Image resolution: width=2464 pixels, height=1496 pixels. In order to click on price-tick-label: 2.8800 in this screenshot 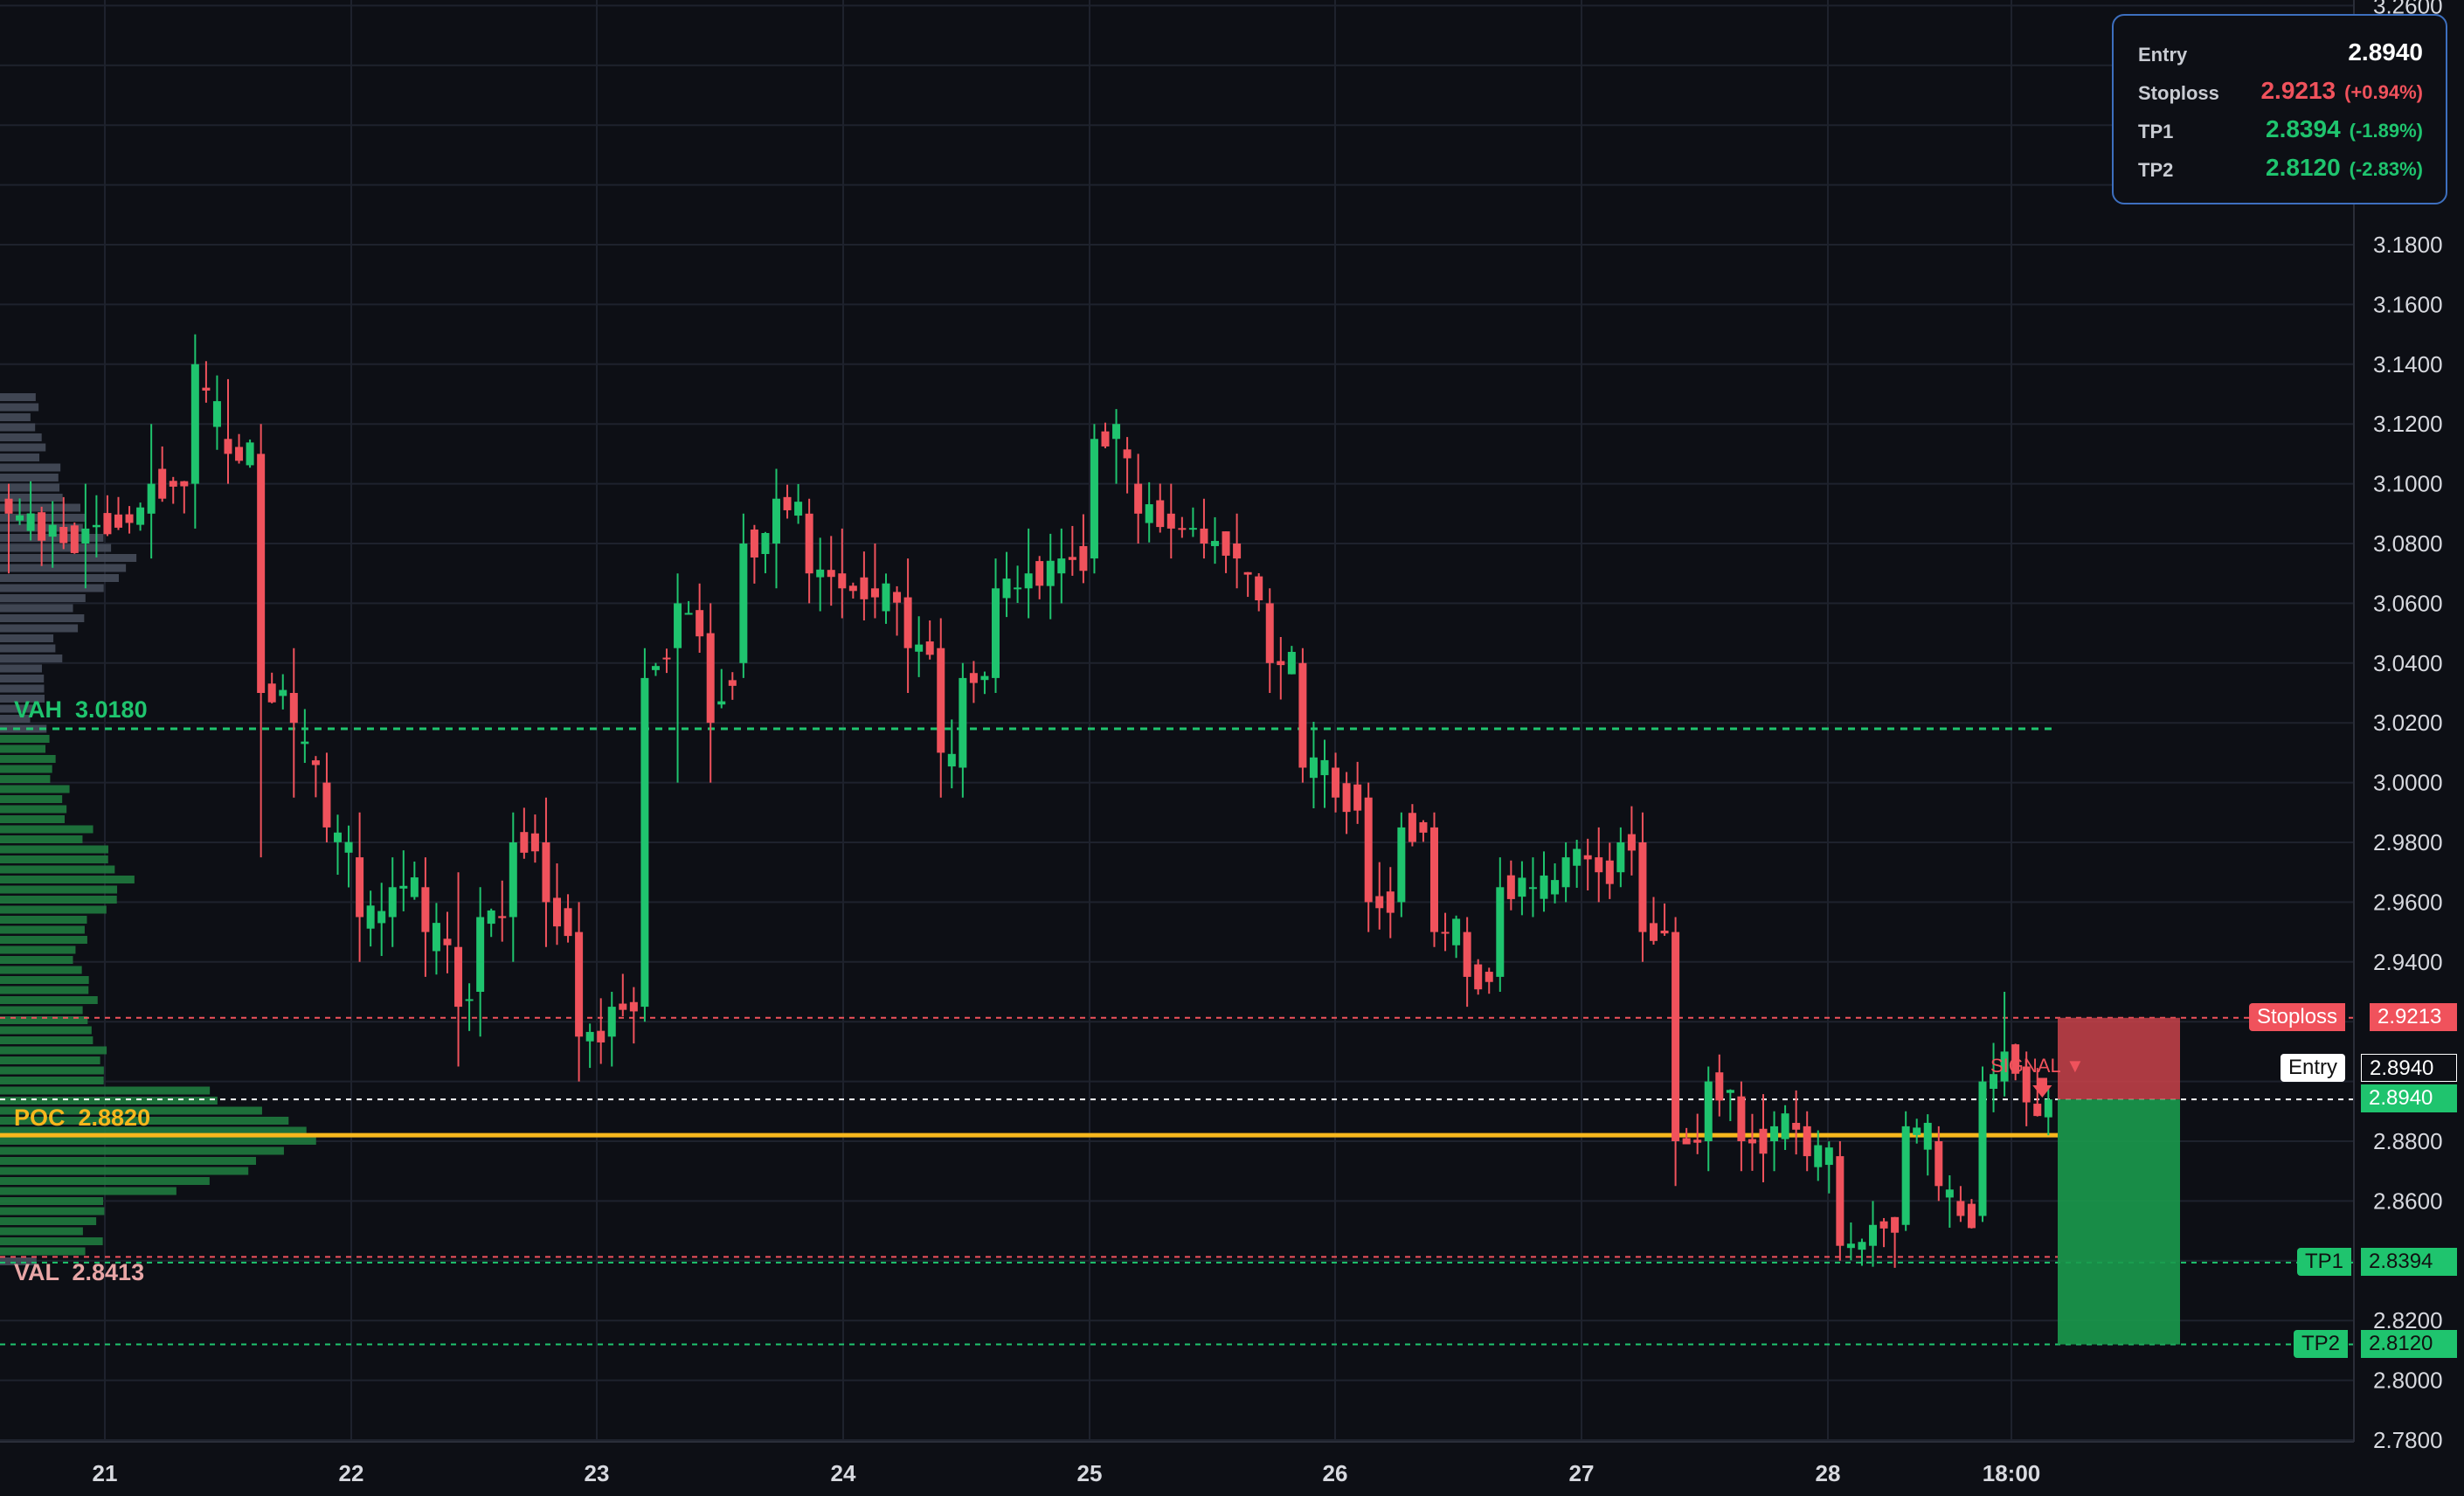, I will do `click(2408, 1141)`.